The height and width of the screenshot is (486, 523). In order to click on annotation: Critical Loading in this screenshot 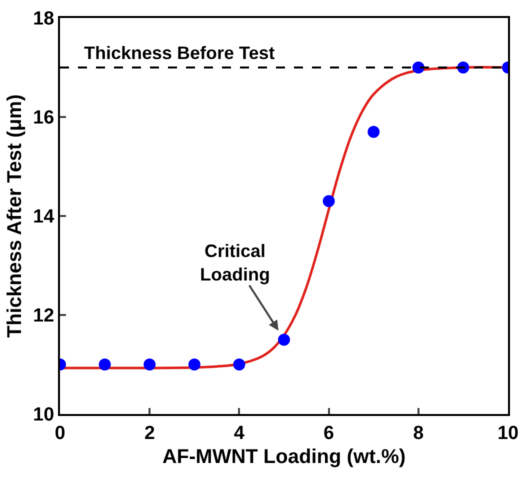, I will do `click(235, 262)`.